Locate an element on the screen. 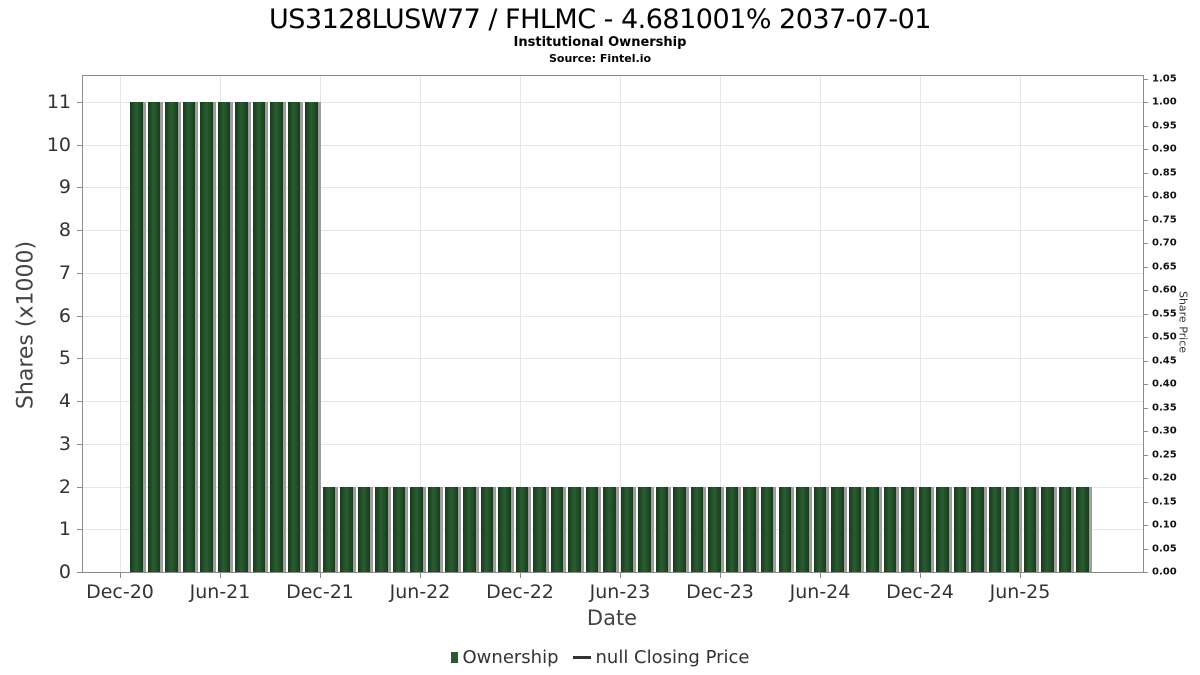  legend-label-ownership: Ownership is located at coordinates (510, 657).